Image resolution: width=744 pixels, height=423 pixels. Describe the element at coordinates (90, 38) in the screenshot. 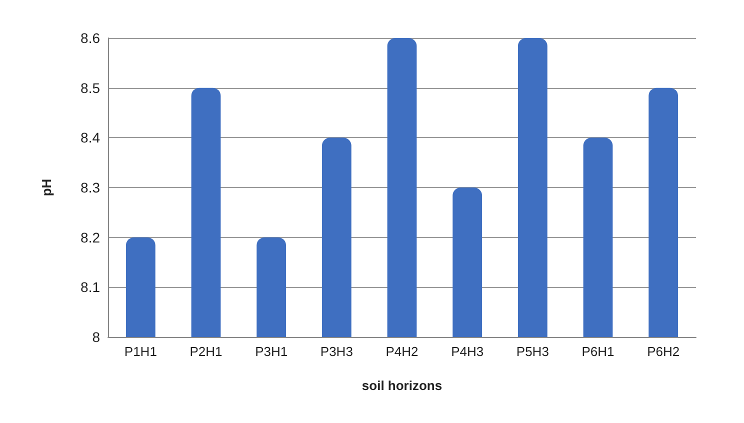

I see `y-tick-label: 8.6` at that location.